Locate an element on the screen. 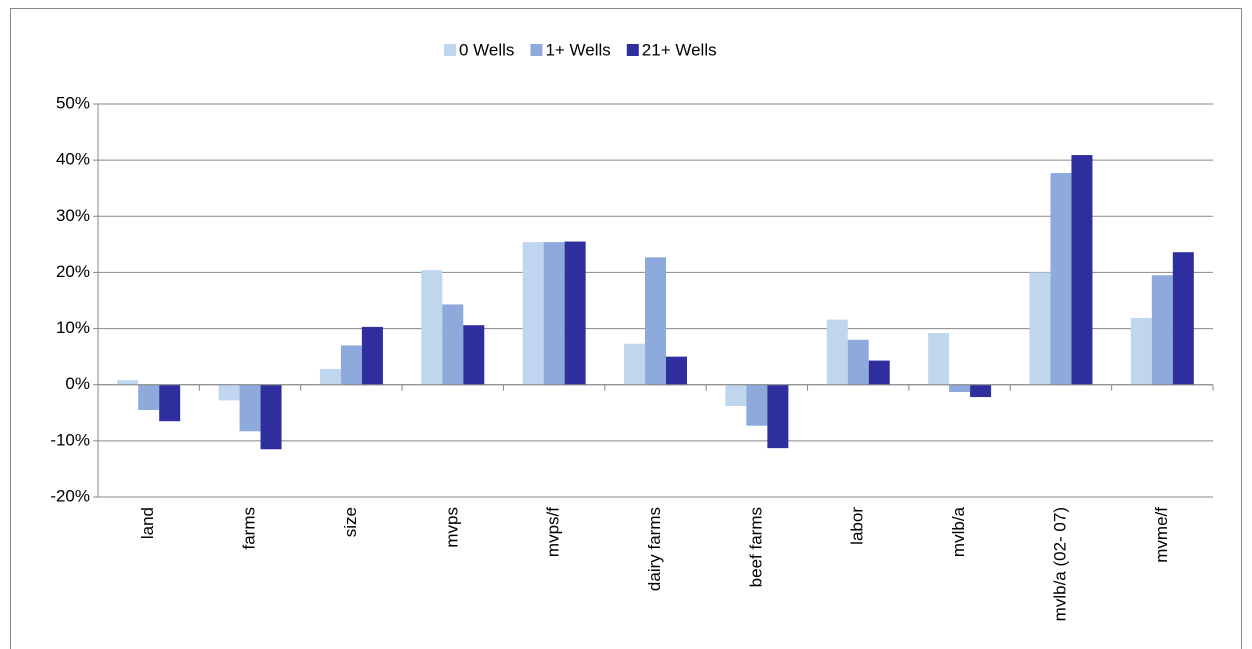 The height and width of the screenshot is (649, 1252). legend-label: 1+ Wells is located at coordinates (577, 49).